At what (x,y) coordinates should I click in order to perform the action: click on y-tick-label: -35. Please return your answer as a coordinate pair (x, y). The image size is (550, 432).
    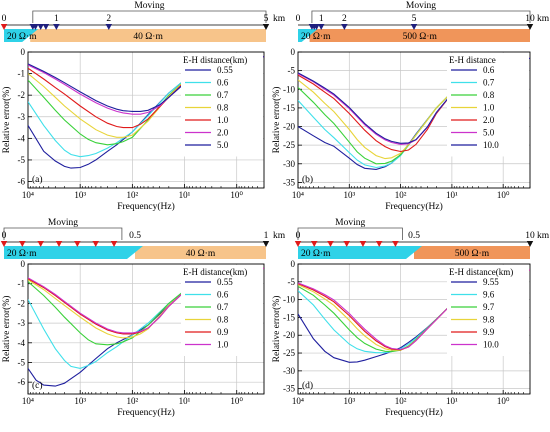
    Looking at the image, I should click on (289, 182).